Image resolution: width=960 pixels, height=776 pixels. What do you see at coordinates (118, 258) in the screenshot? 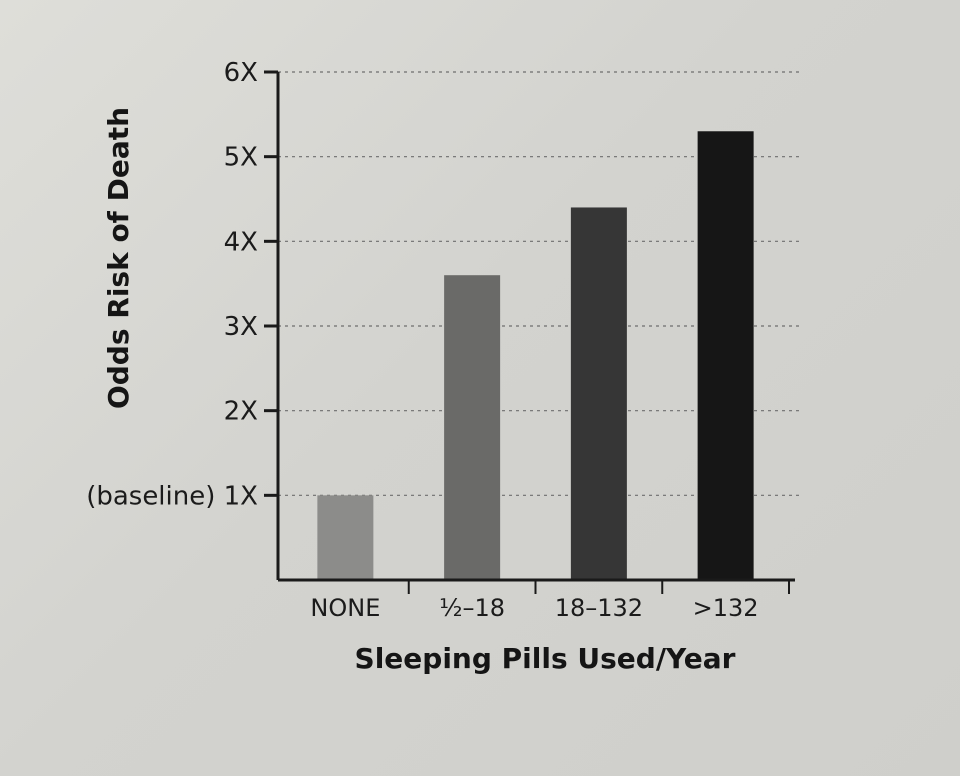
I see `y-axis-title: Odds Risk of Death` at bounding box center [118, 258].